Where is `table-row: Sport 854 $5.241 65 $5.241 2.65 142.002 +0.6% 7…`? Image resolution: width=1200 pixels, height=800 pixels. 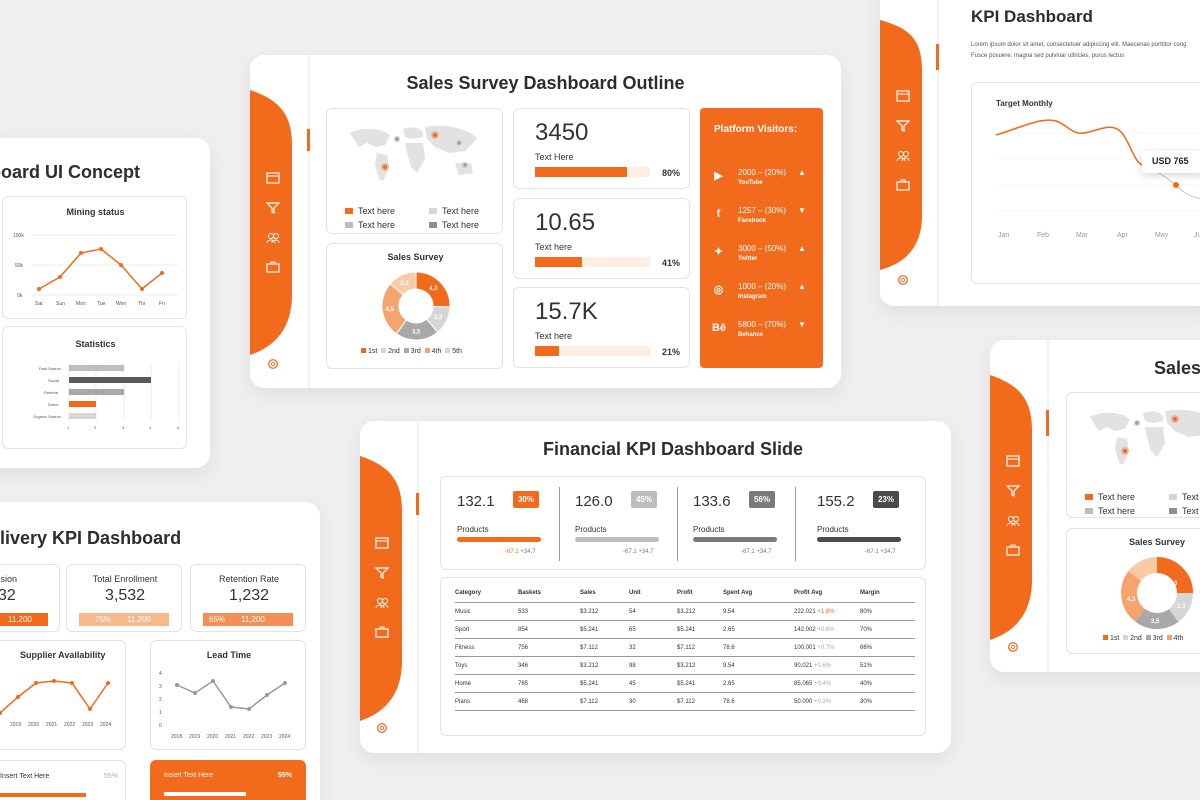
table-row: Sport 854 $5.241 65 $5.241 2.65 142.002 +0.6% 7… is located at coordinates (685, 629).